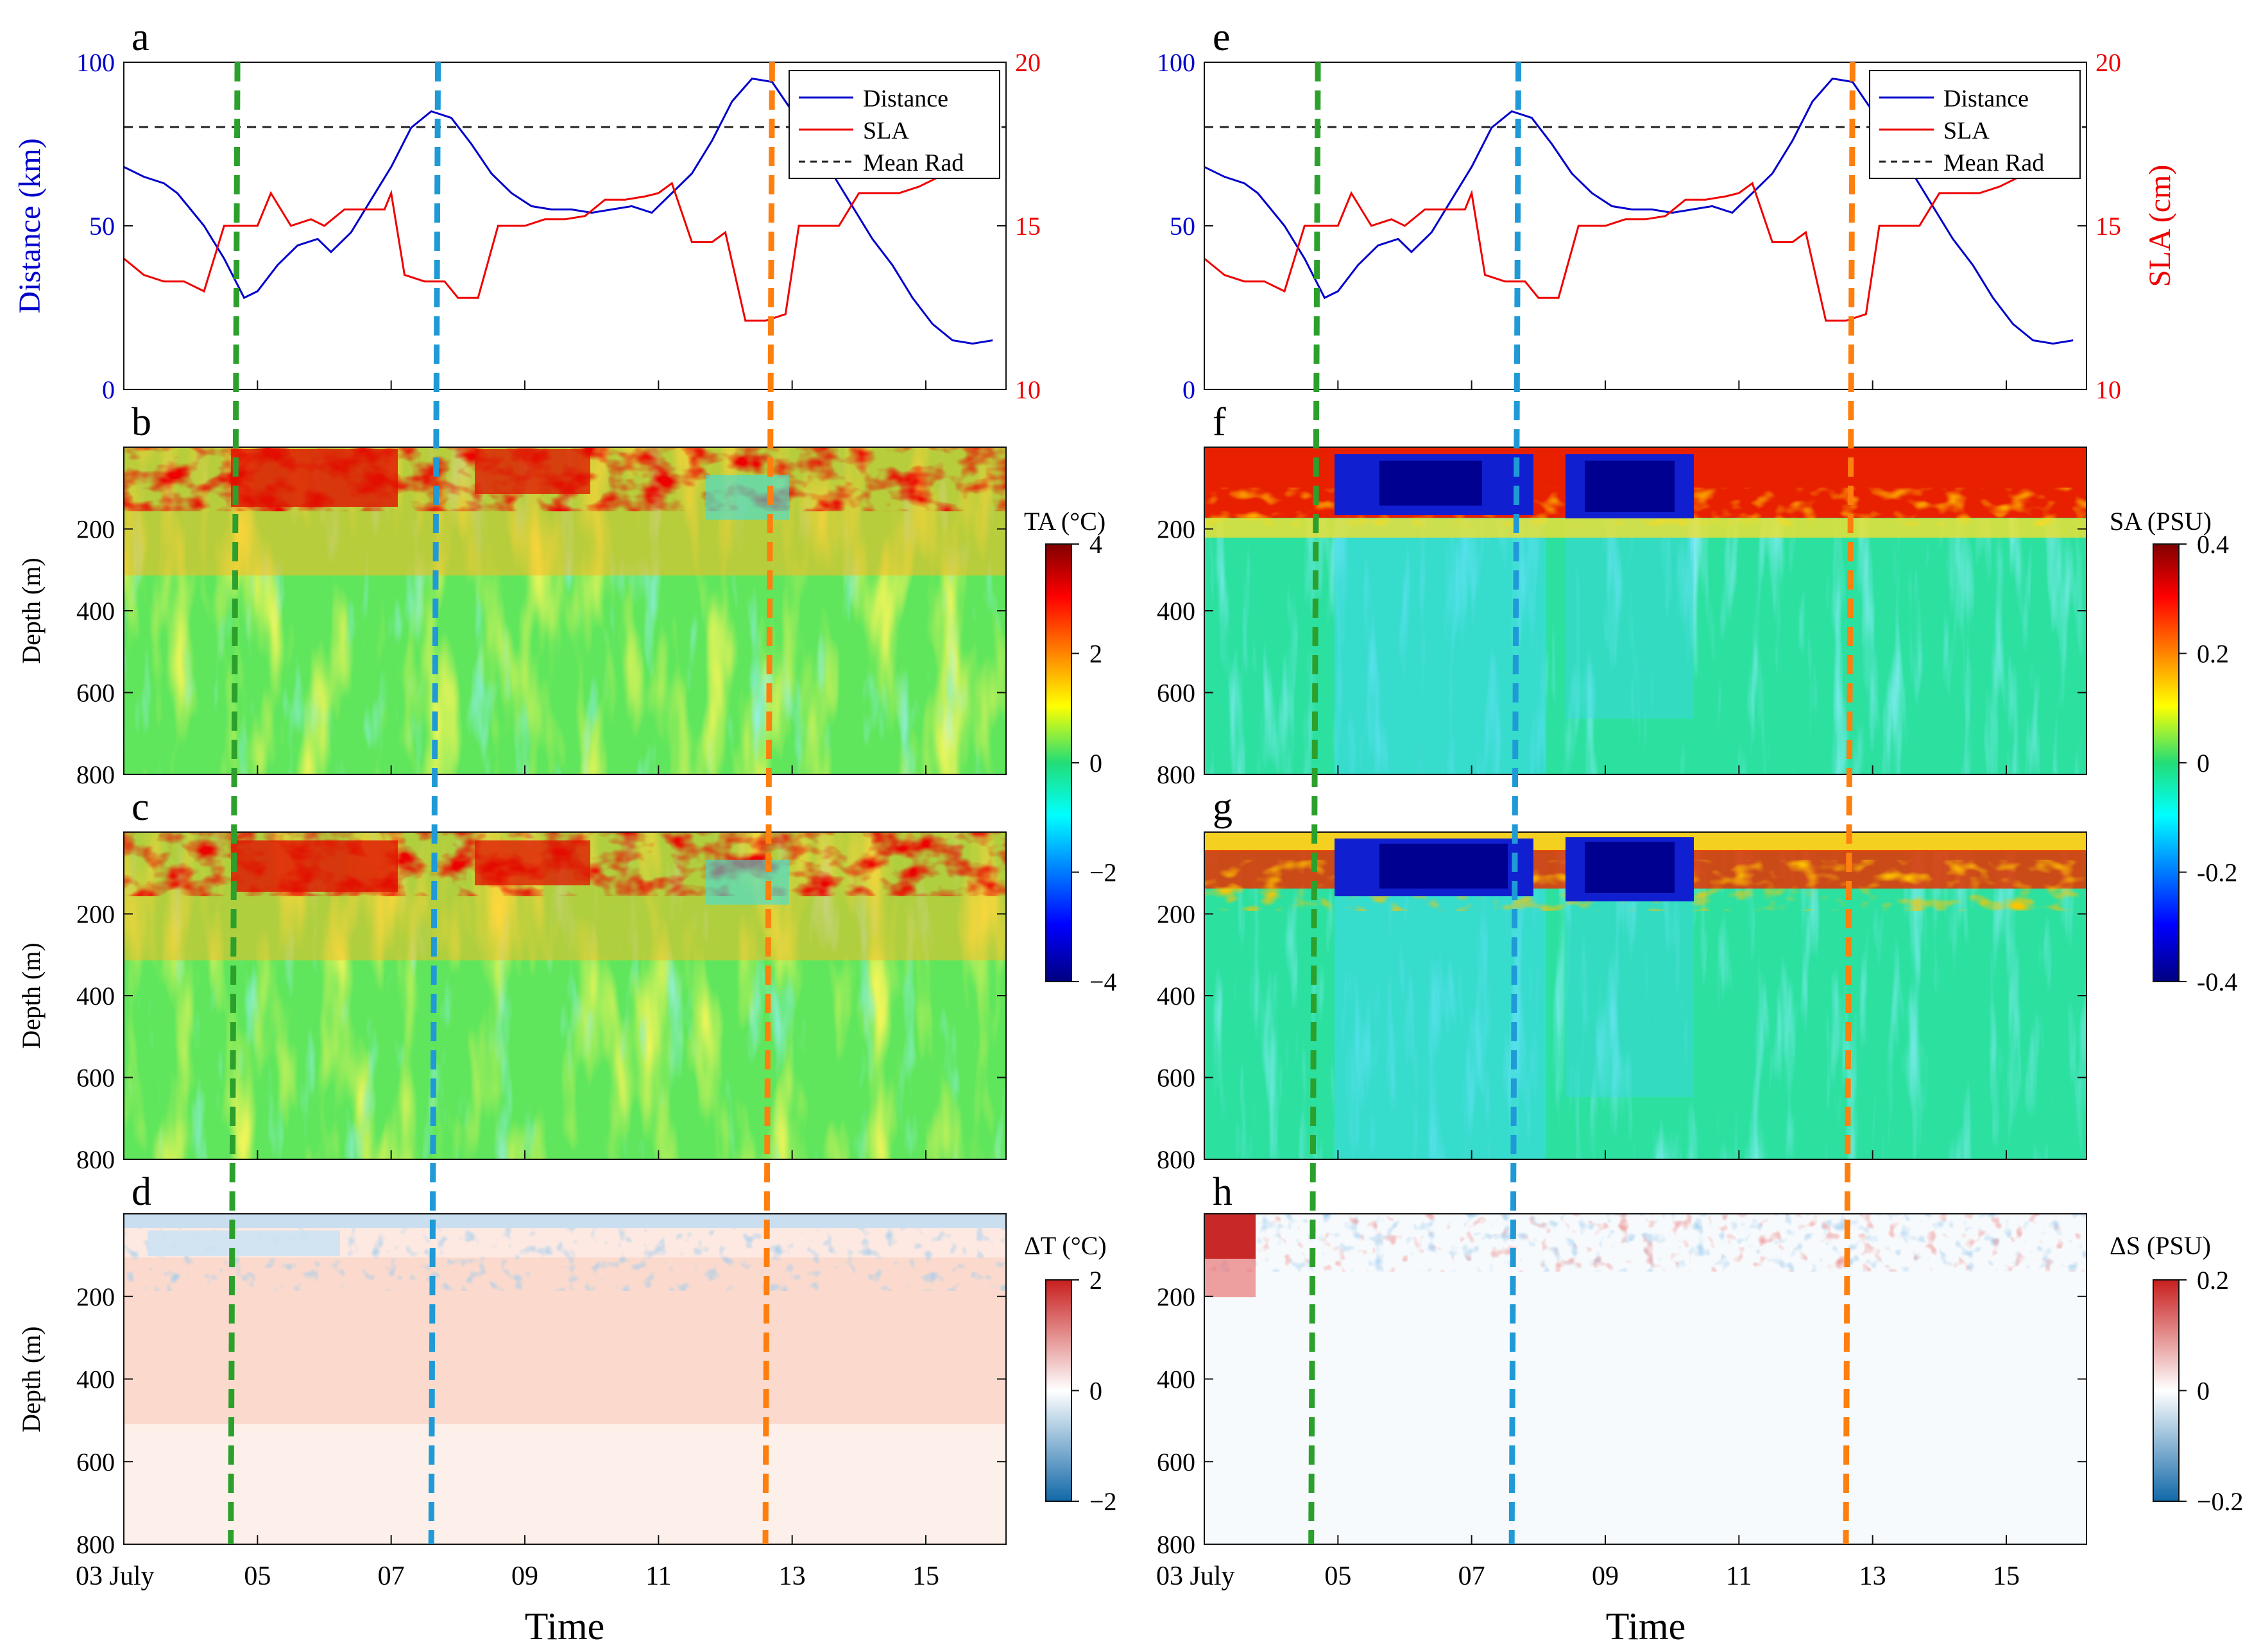 The width and height of the screenshot is (2261, 1652). I want to click on ytick-right-label: 20, so click(1028, 62).